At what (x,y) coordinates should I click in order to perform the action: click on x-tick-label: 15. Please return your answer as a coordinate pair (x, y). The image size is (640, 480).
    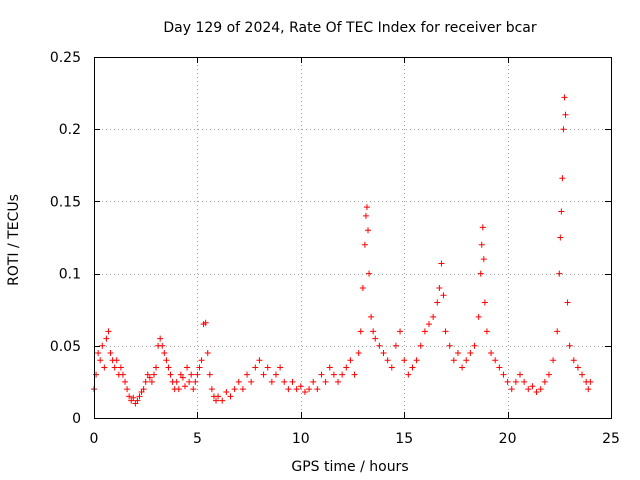
    Looking at the image, I should click on (404, 439).